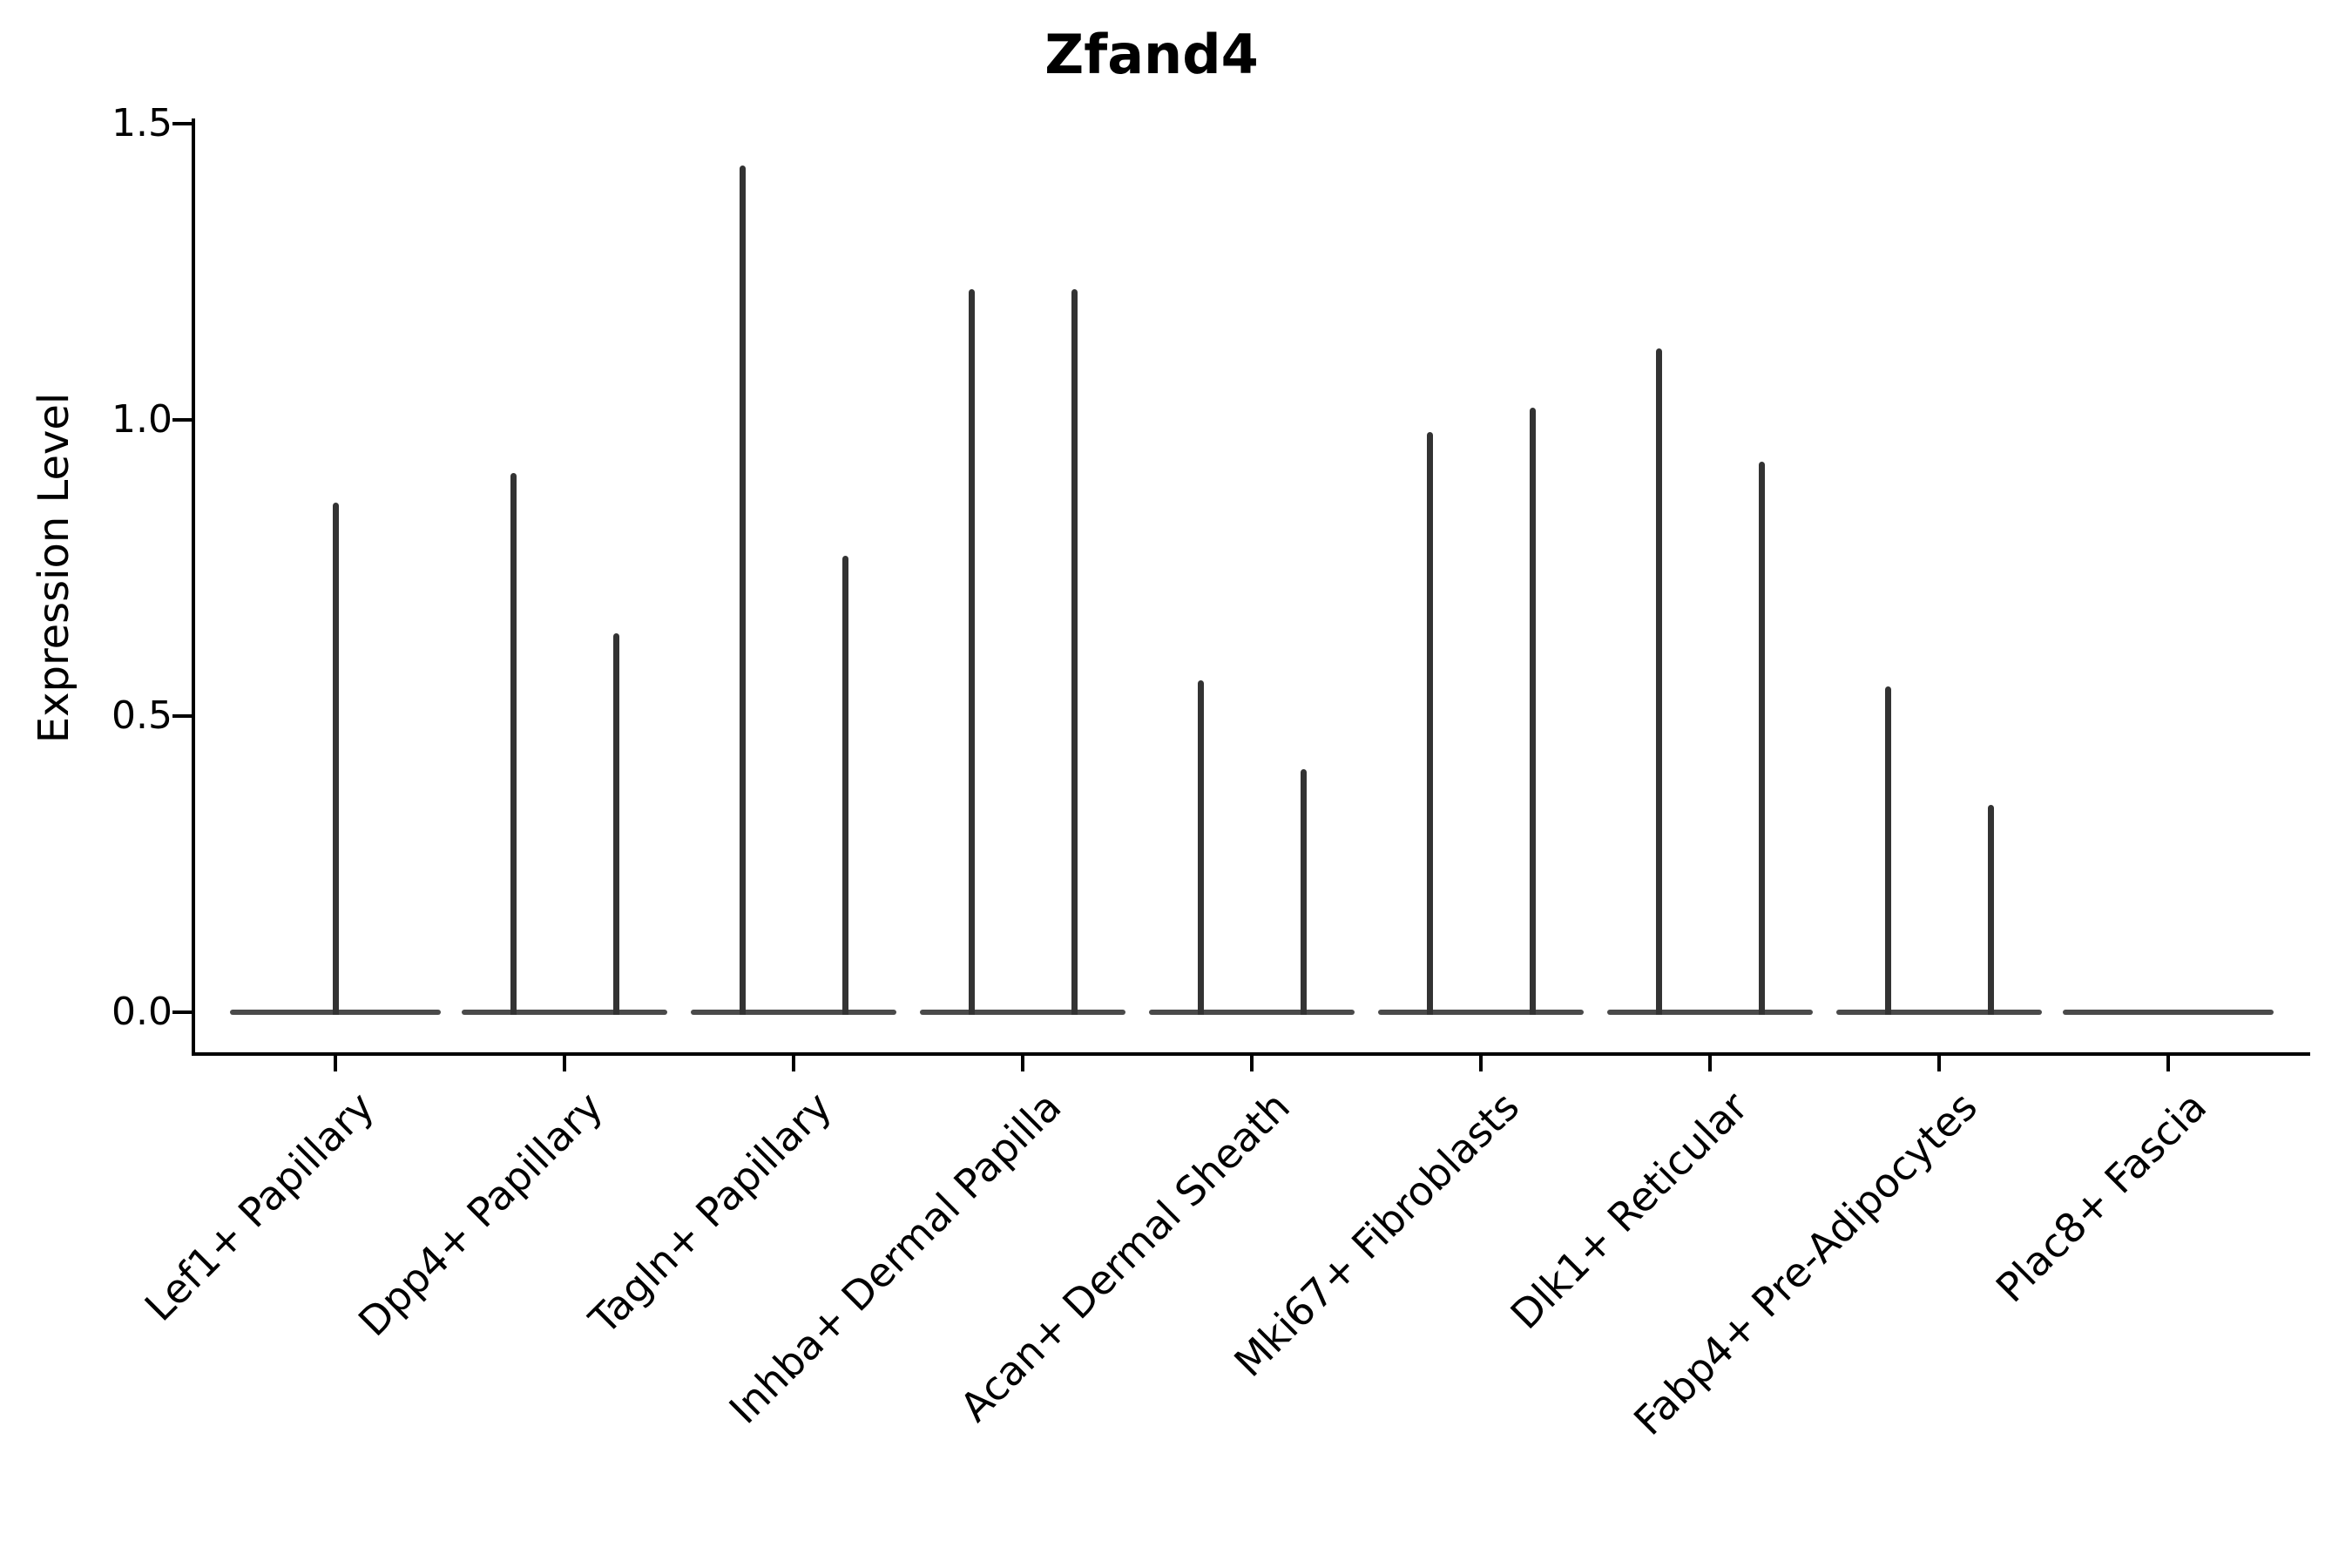 Image resolution: width=2352 pixels, height=1568 pixels. Describe the element at coordinates (1152, 54) in the screenshot. I see `chart-title: Zfand4` at that location.